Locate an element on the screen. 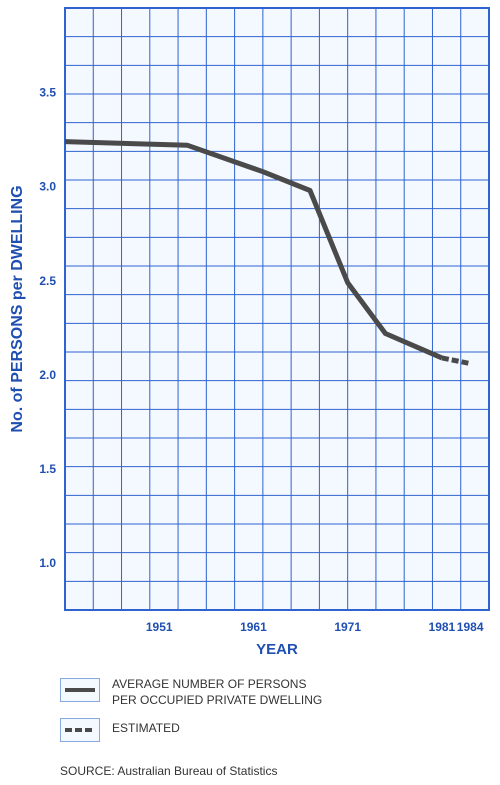 Image resolution: width=500 pixels, height=785 pixels. x-tick-label: 1971 is located at coordinates (347, 627).